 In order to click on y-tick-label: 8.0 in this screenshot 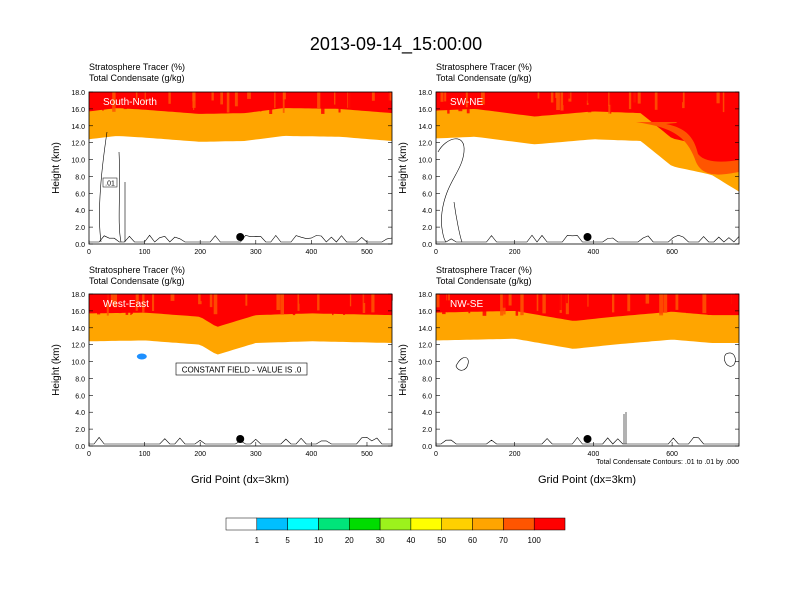, I will do `click(427, 379)`.